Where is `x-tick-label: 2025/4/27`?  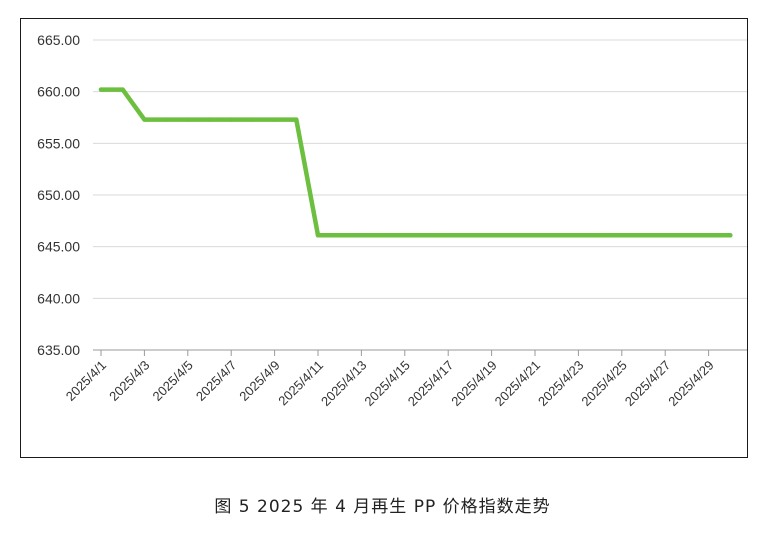 x-tick-label: 2025/4/27 is located at coordinates (648, 384).